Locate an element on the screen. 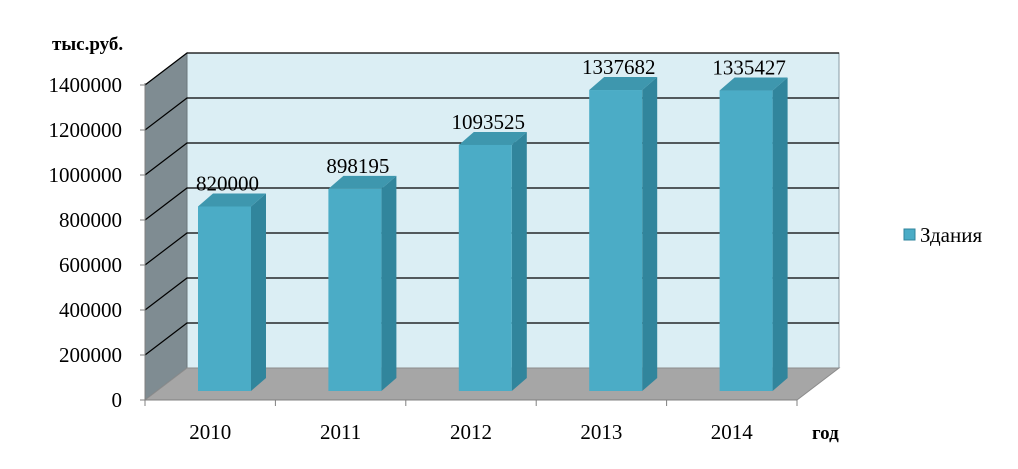  bar-2013 is located at coordinates (623, 234).